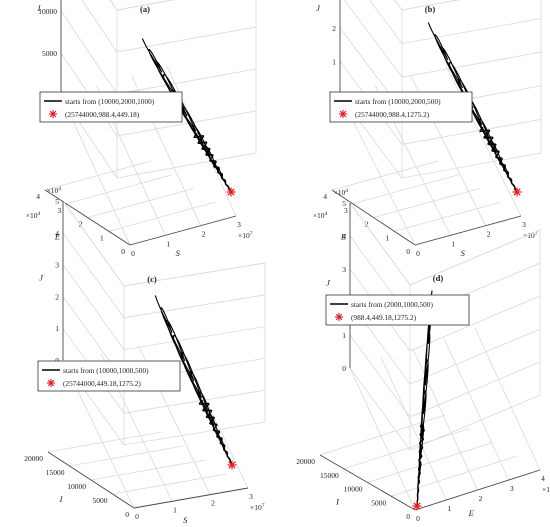 The image size is (550, 527). What do you see at coordinates (215, 432) in the screenshot?
I see `trajectory-dense` at bounding box center [215, 432].